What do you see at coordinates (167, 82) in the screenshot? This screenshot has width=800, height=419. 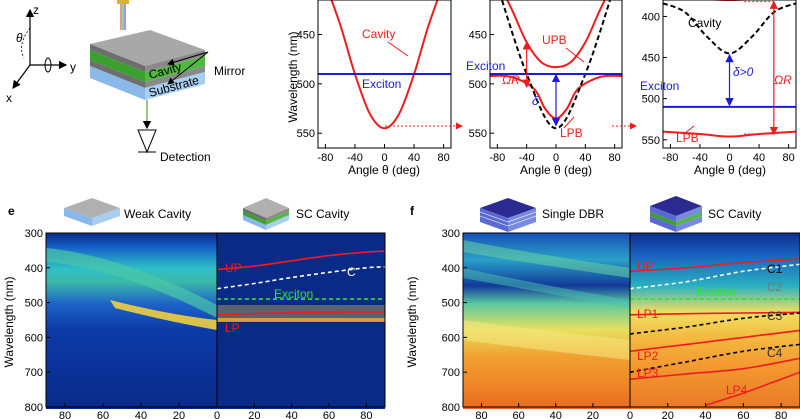 I see `sample-stack: Cavity Substrate Mirror Detection` at bounding box center [167, 82].